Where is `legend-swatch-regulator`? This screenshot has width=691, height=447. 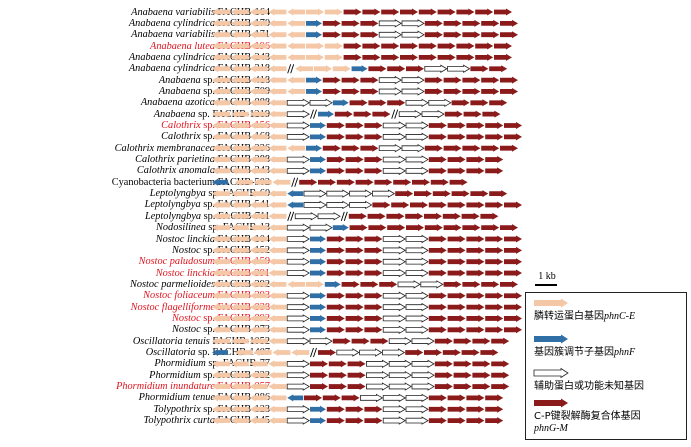 legend-swatch-regulator is located at coordinates (551, 339).